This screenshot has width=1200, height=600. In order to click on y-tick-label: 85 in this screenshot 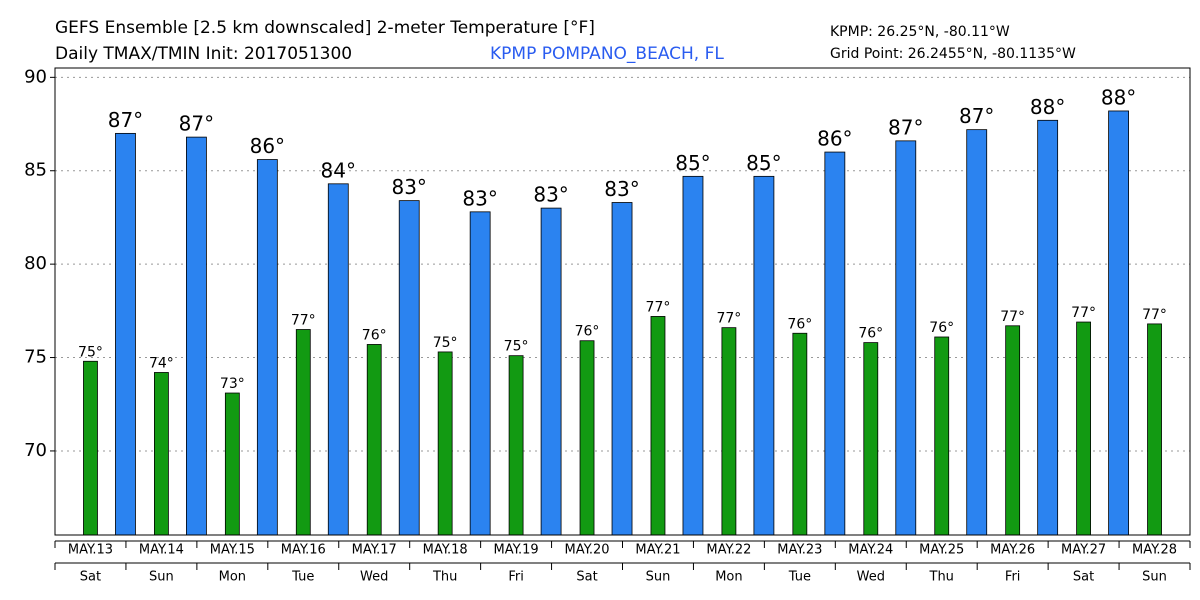, I will do `click(35, 170)`.